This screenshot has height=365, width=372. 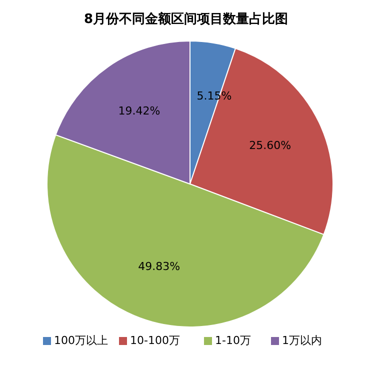 What do you see at coordinates (155, 341) in the screenshot?
I see `legend-label: 10-100万` at bounding box center [155, 341].